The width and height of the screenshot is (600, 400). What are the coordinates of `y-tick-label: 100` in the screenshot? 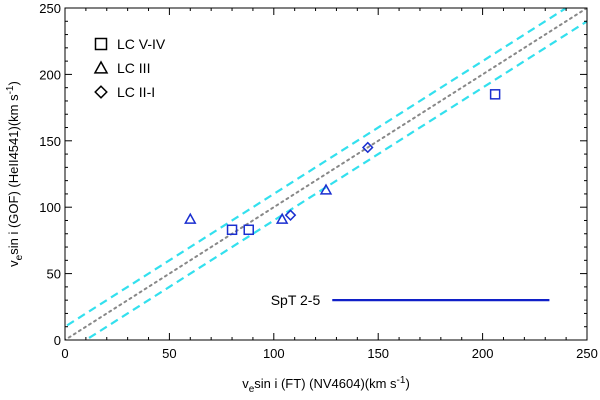 It's located at (50, 207).